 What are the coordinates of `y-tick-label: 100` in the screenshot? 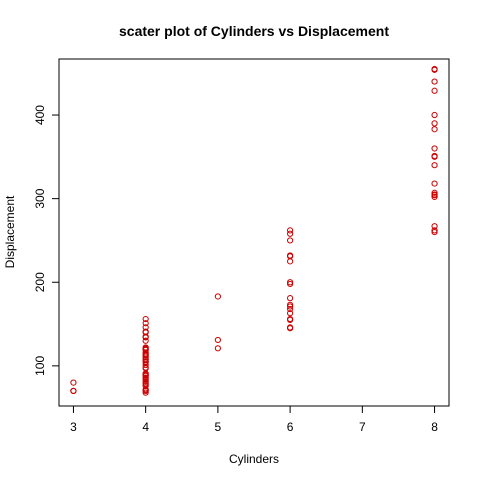 It's located at (40, 366).